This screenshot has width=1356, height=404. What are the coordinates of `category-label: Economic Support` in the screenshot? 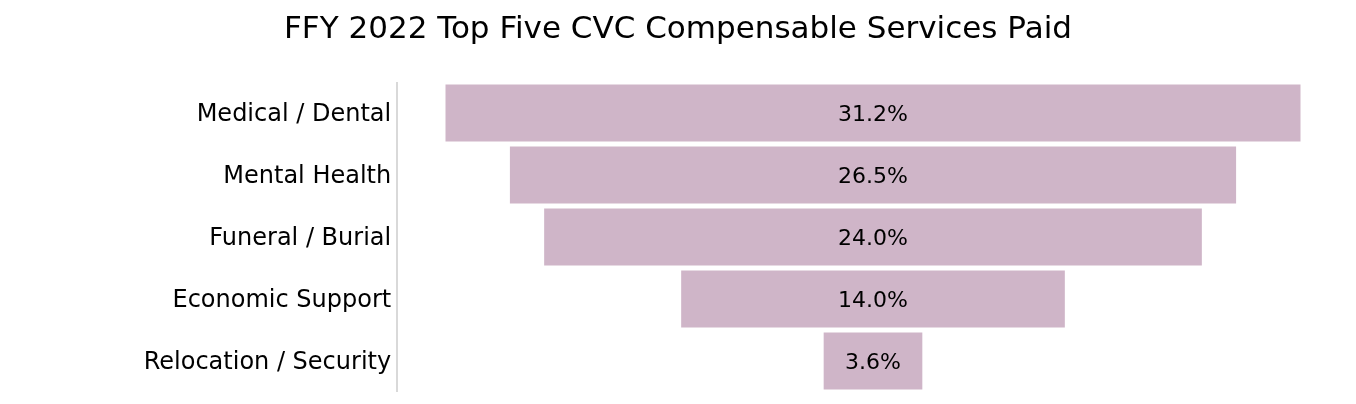 It's located at (282, 299).